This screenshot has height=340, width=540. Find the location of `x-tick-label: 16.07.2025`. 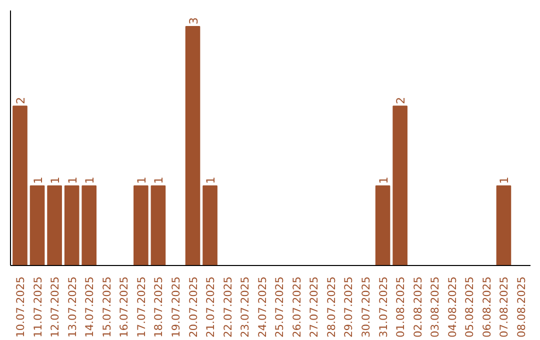

x-tick-label: 16.07.2025 is located at coordinates (124, 307).